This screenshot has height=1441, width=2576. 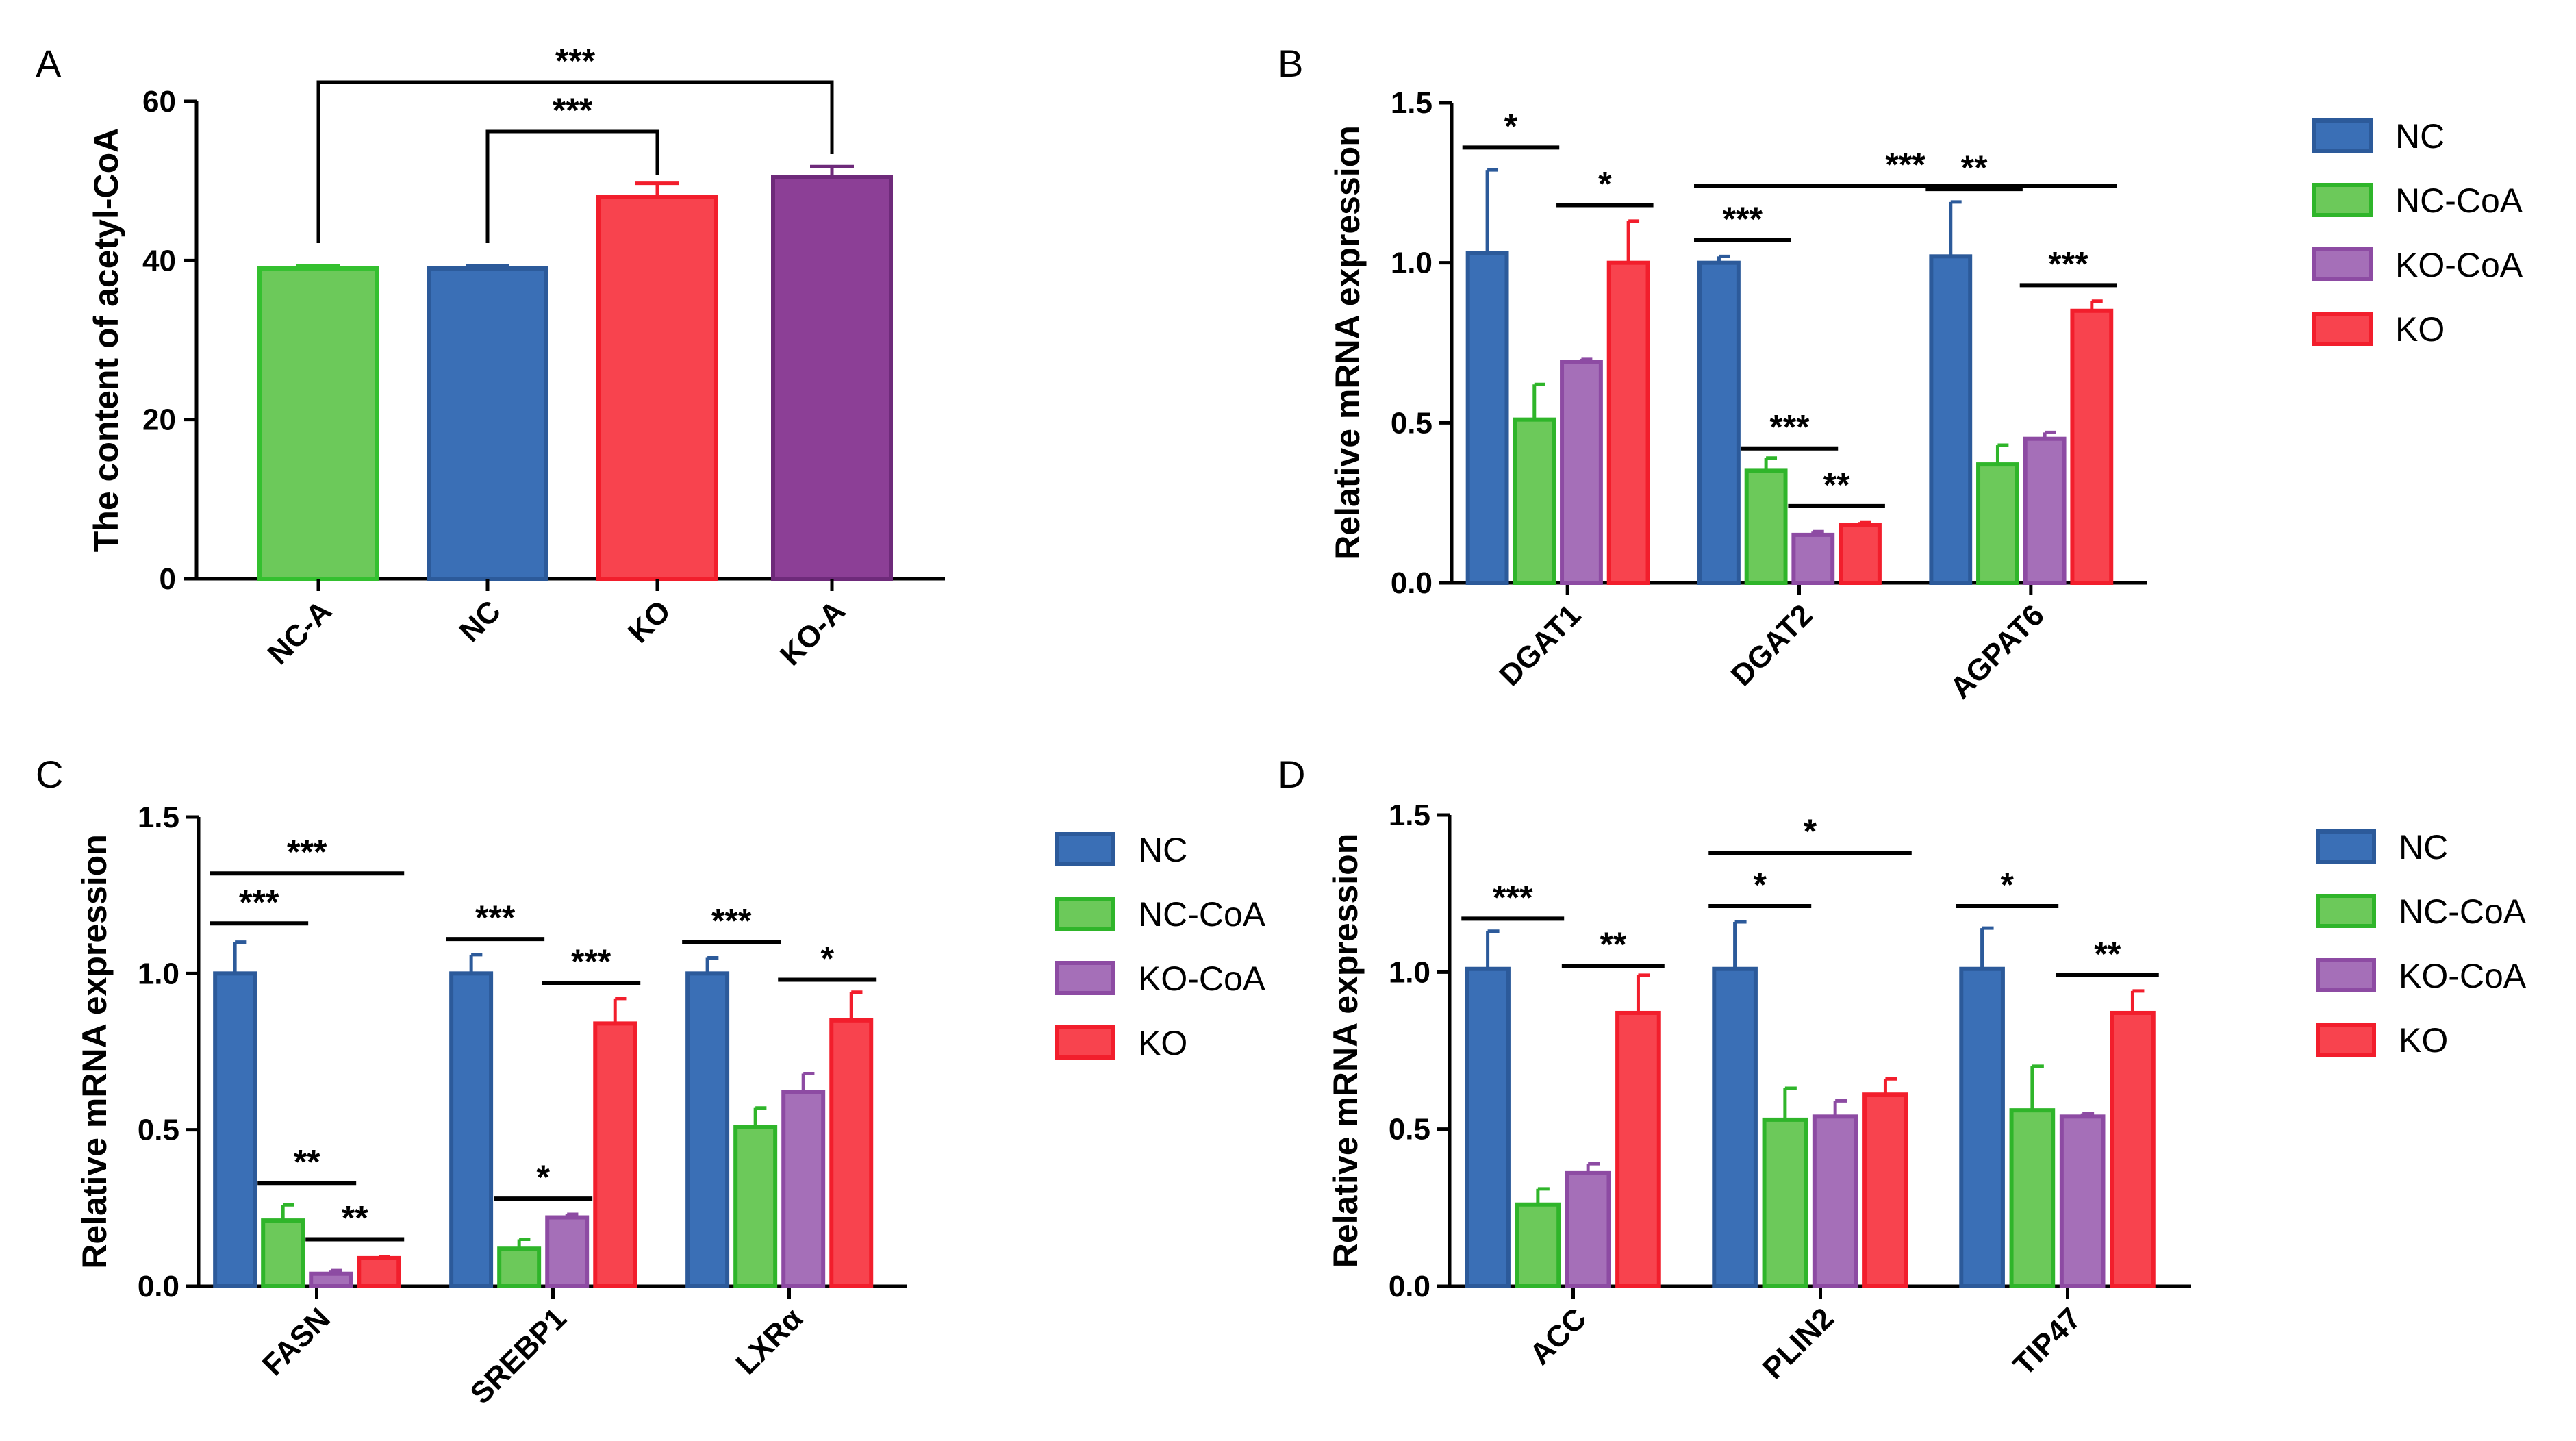 What do you see at coordinates (159, 101) in the screenshot?
I see `y-tick-label: 60` at bounding box center [159, 101].